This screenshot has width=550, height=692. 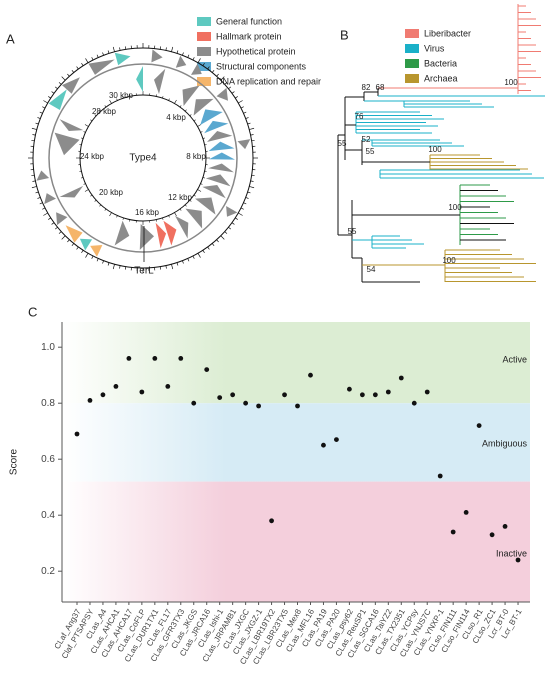 I want to click on y-axis-title: Score, so click(x=14, y=462).